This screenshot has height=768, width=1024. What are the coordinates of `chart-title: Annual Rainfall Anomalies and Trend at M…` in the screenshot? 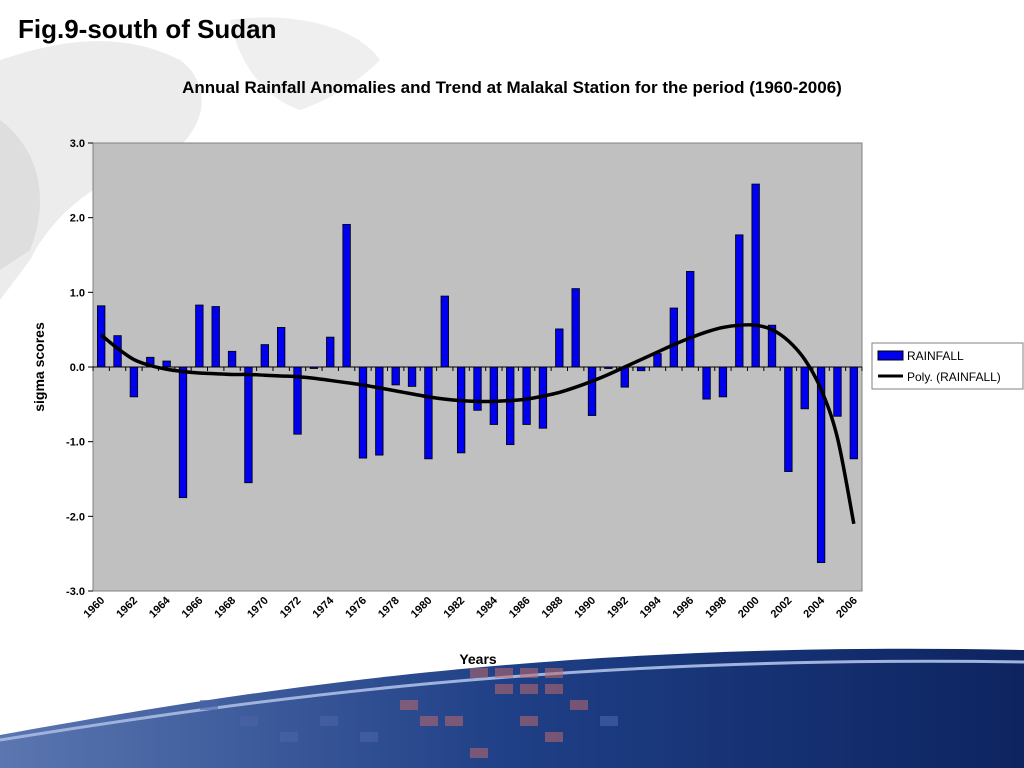 It's located at (512, 87).